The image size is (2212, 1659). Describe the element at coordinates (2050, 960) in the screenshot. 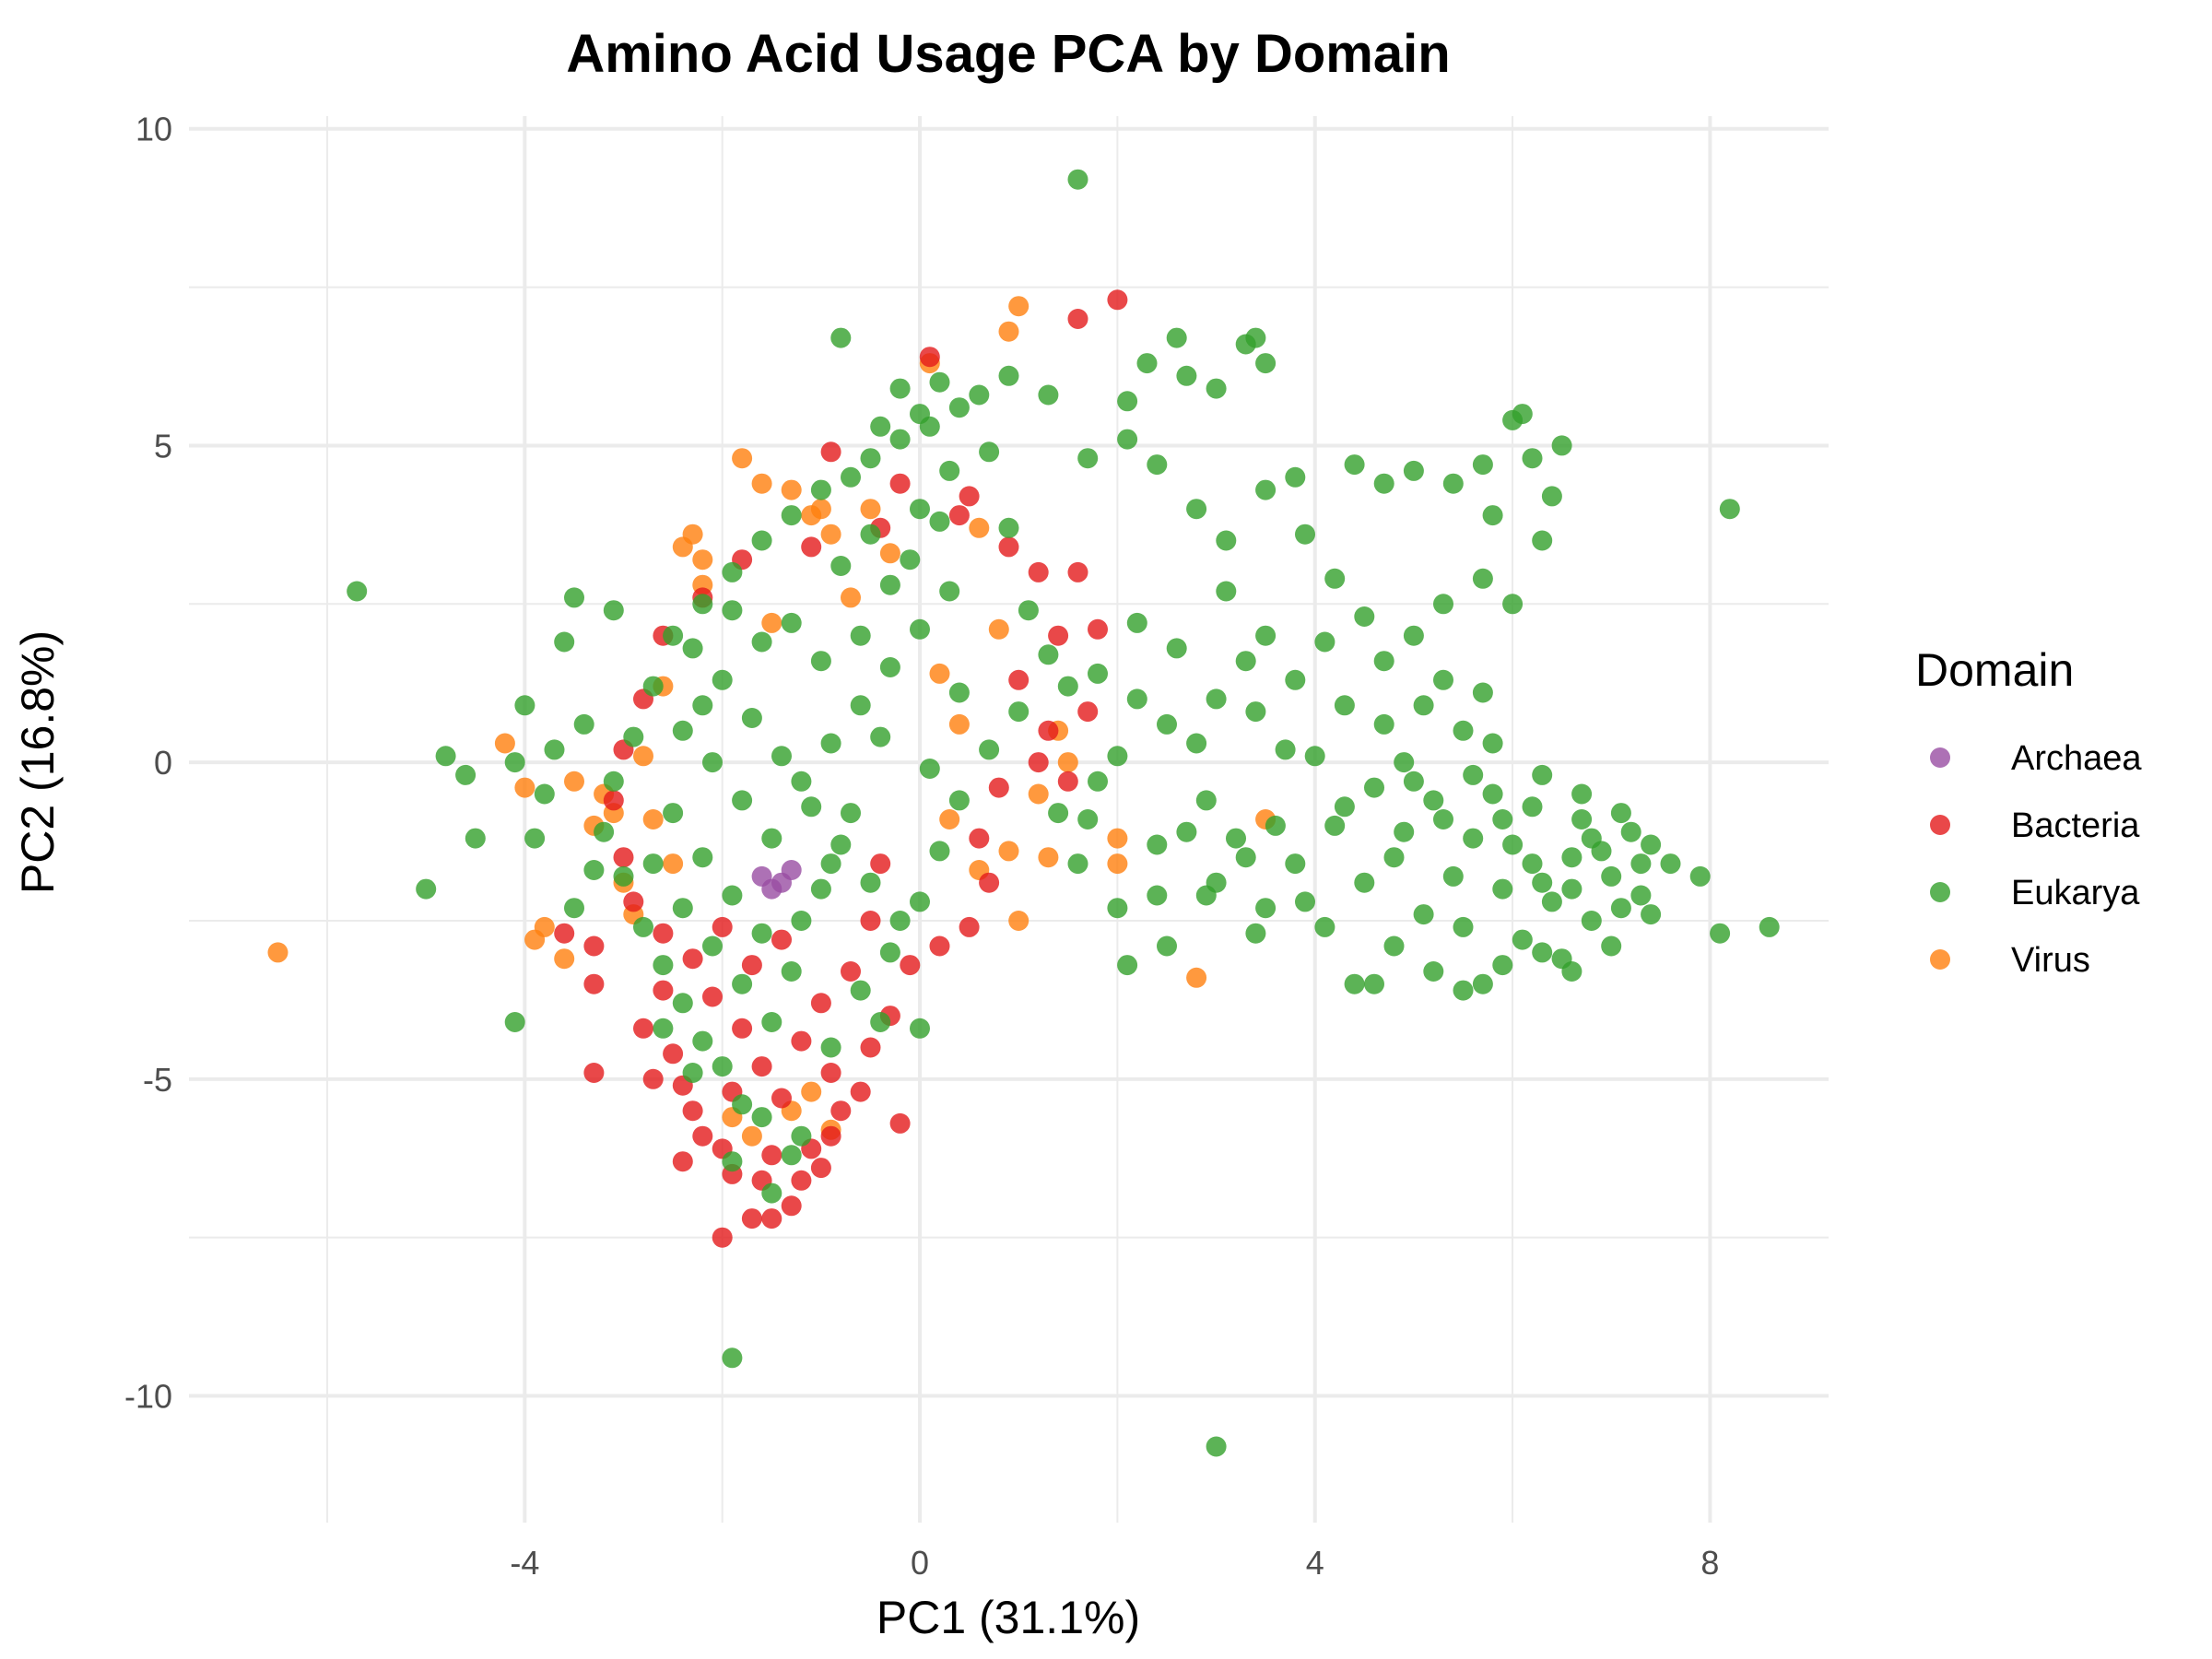

I see `legend-label-virus: Virus` at that location.